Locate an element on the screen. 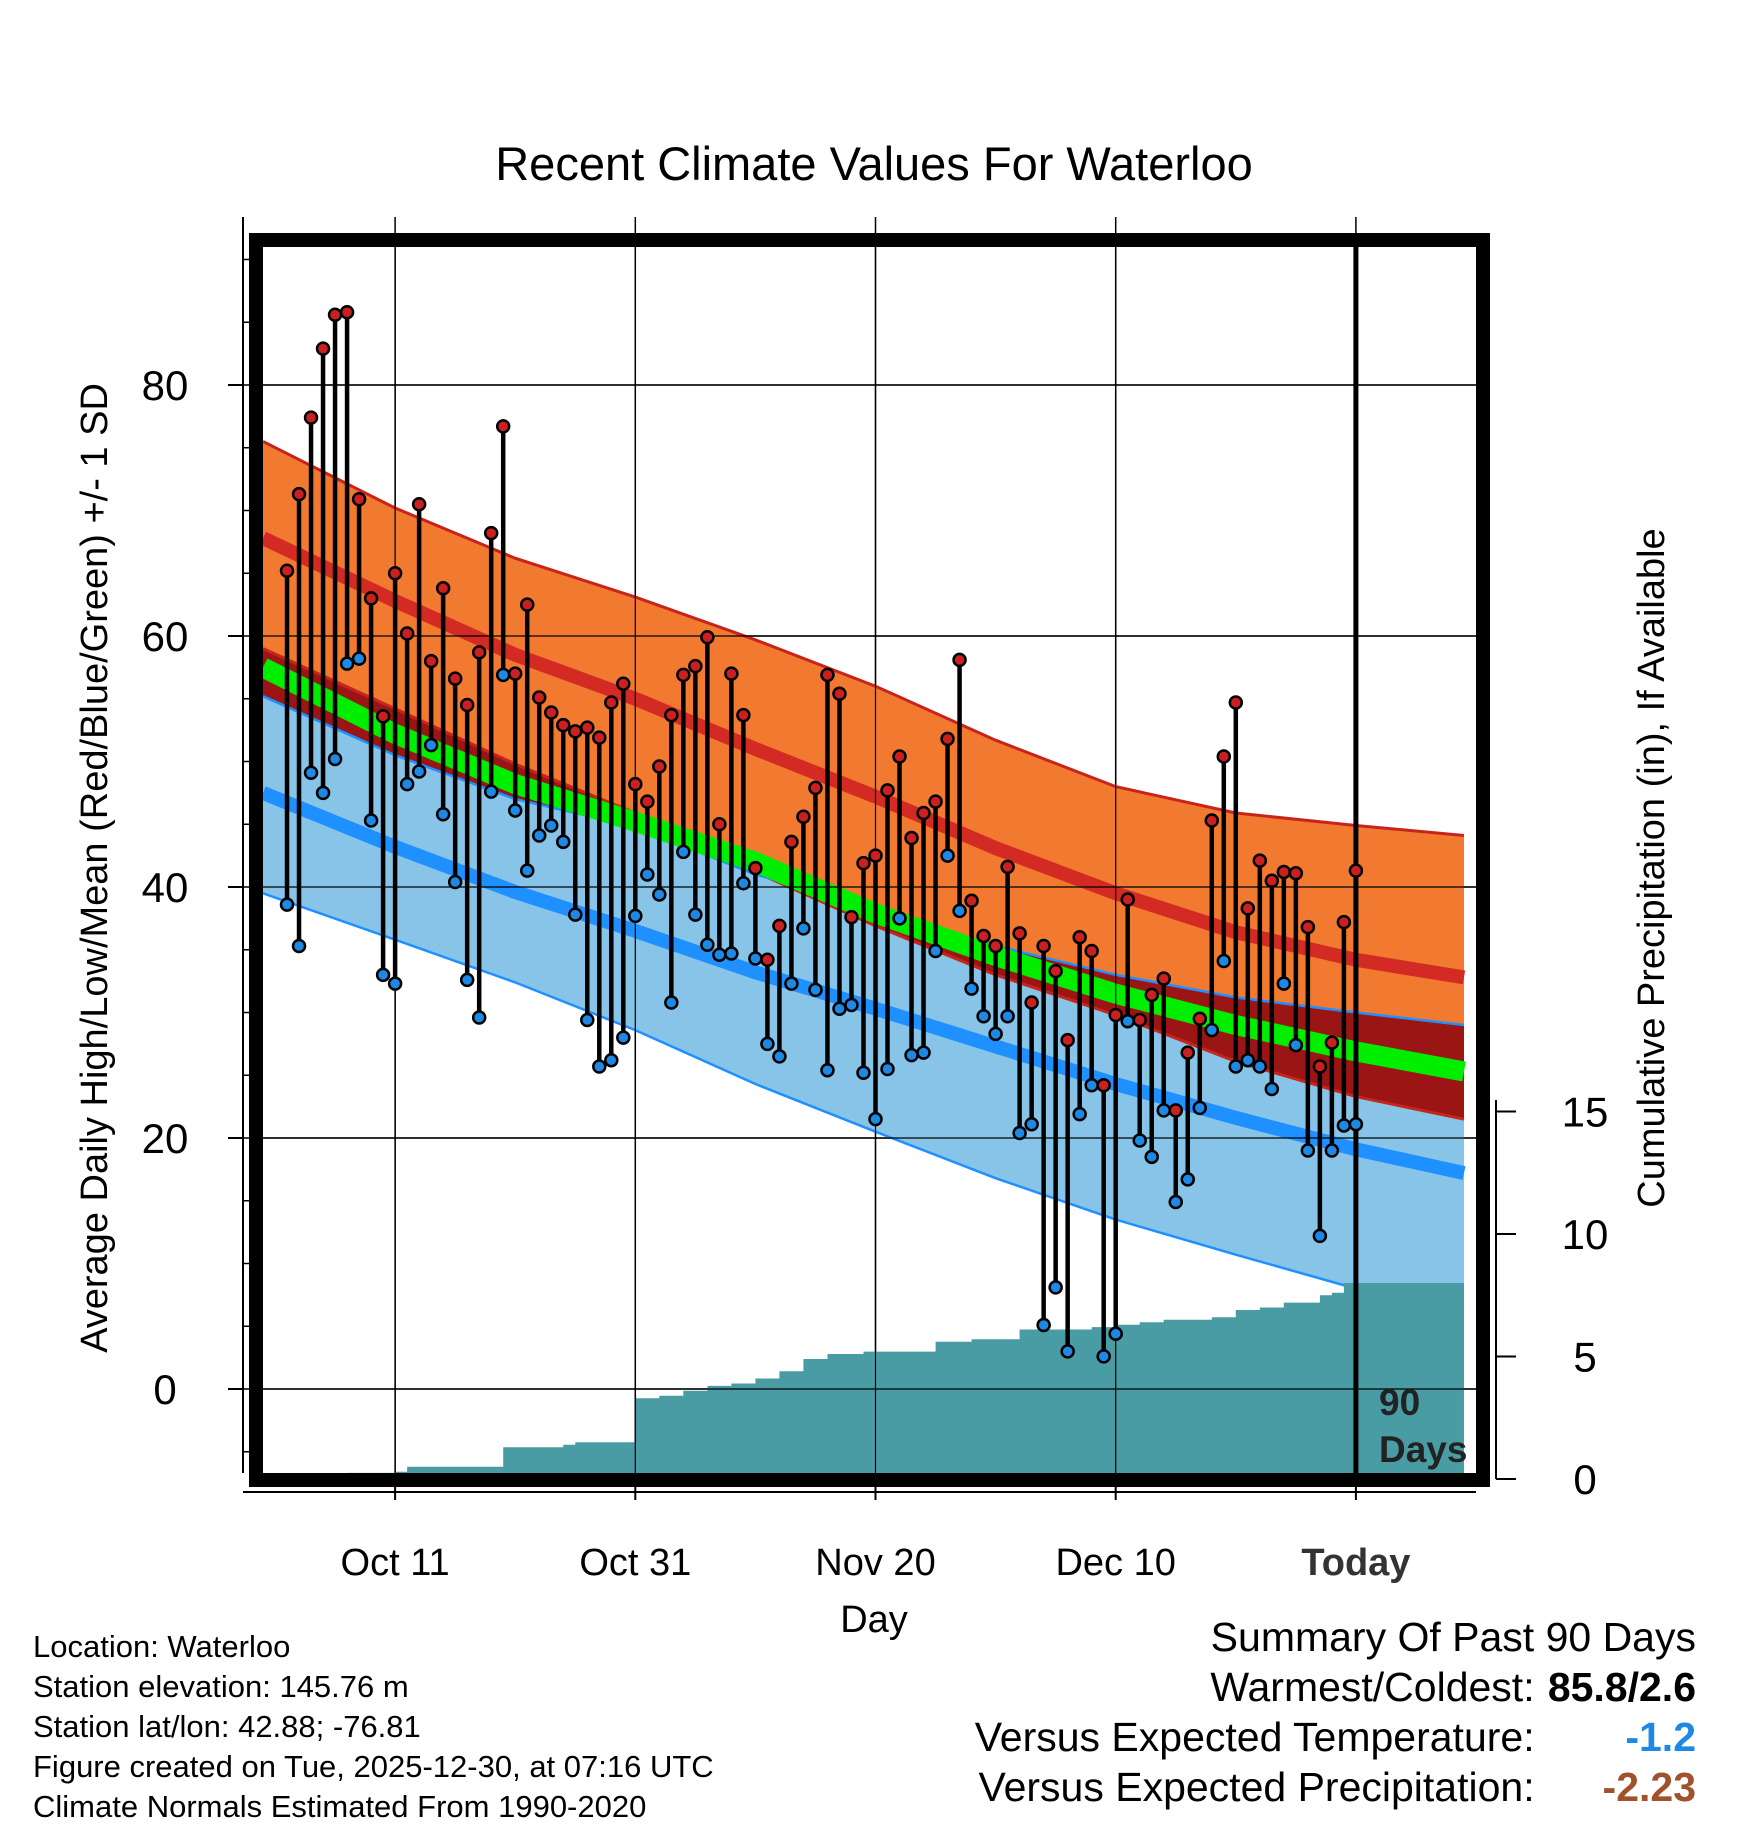  temp-departure-value: -1.2 is located at coordinates (1660, 1737).